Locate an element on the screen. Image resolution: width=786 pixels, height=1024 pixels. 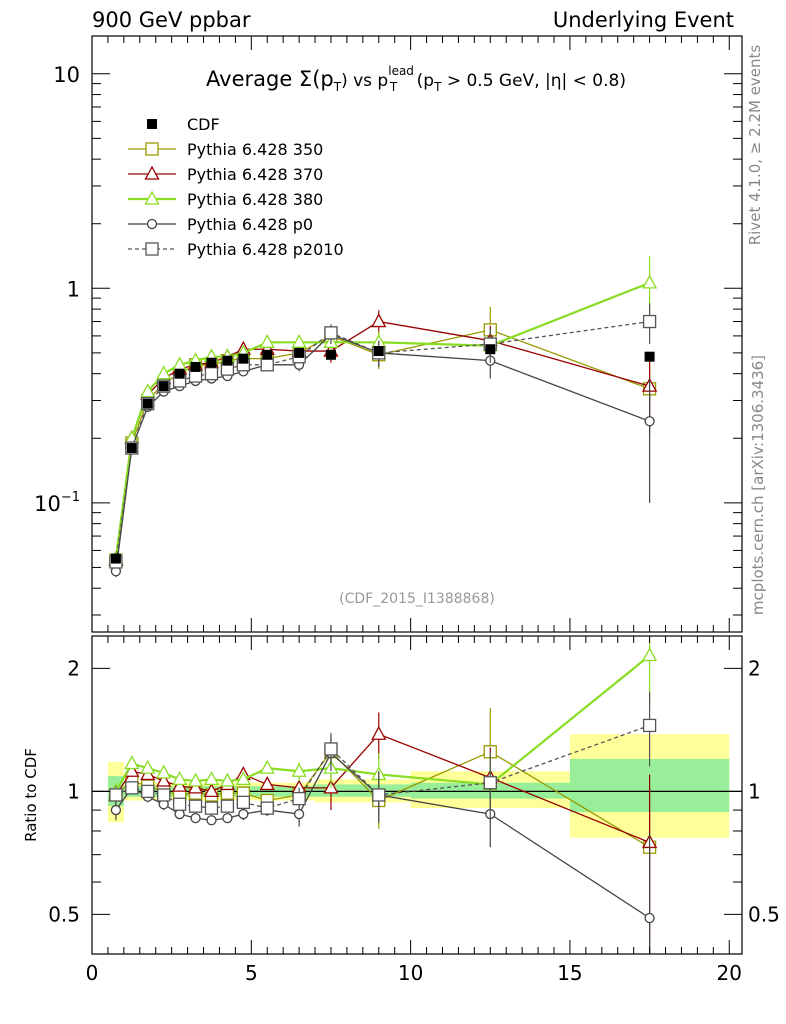
legend-entry-p380: Pythia 6.428 380 is located at coordinates (225, 199).